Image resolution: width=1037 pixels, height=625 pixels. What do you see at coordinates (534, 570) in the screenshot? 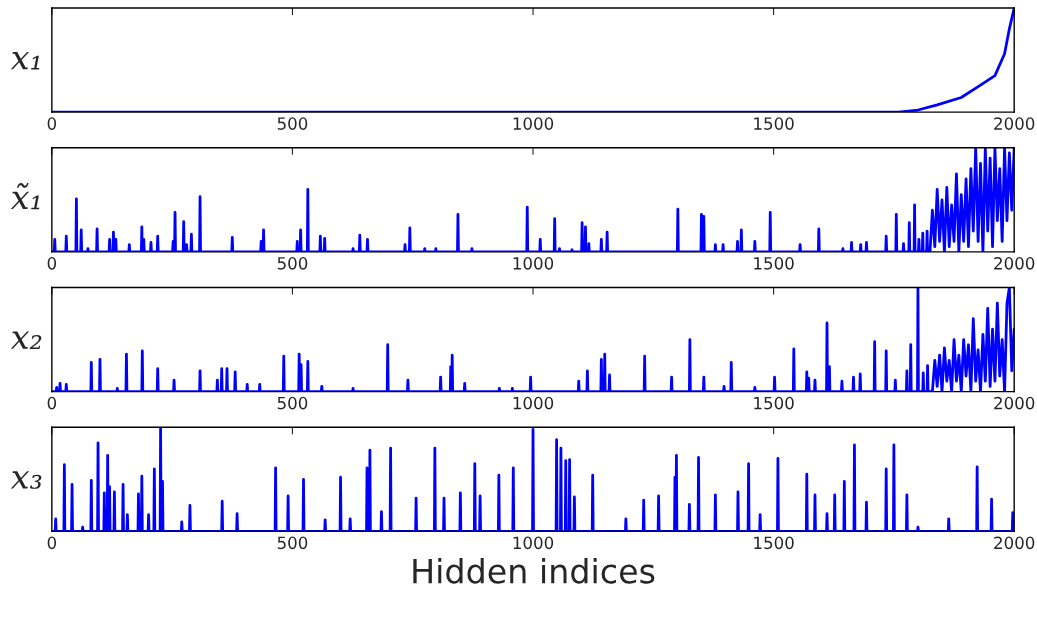
I see `x-axis-title: Hidden indices` at bounding box center [534, 570].